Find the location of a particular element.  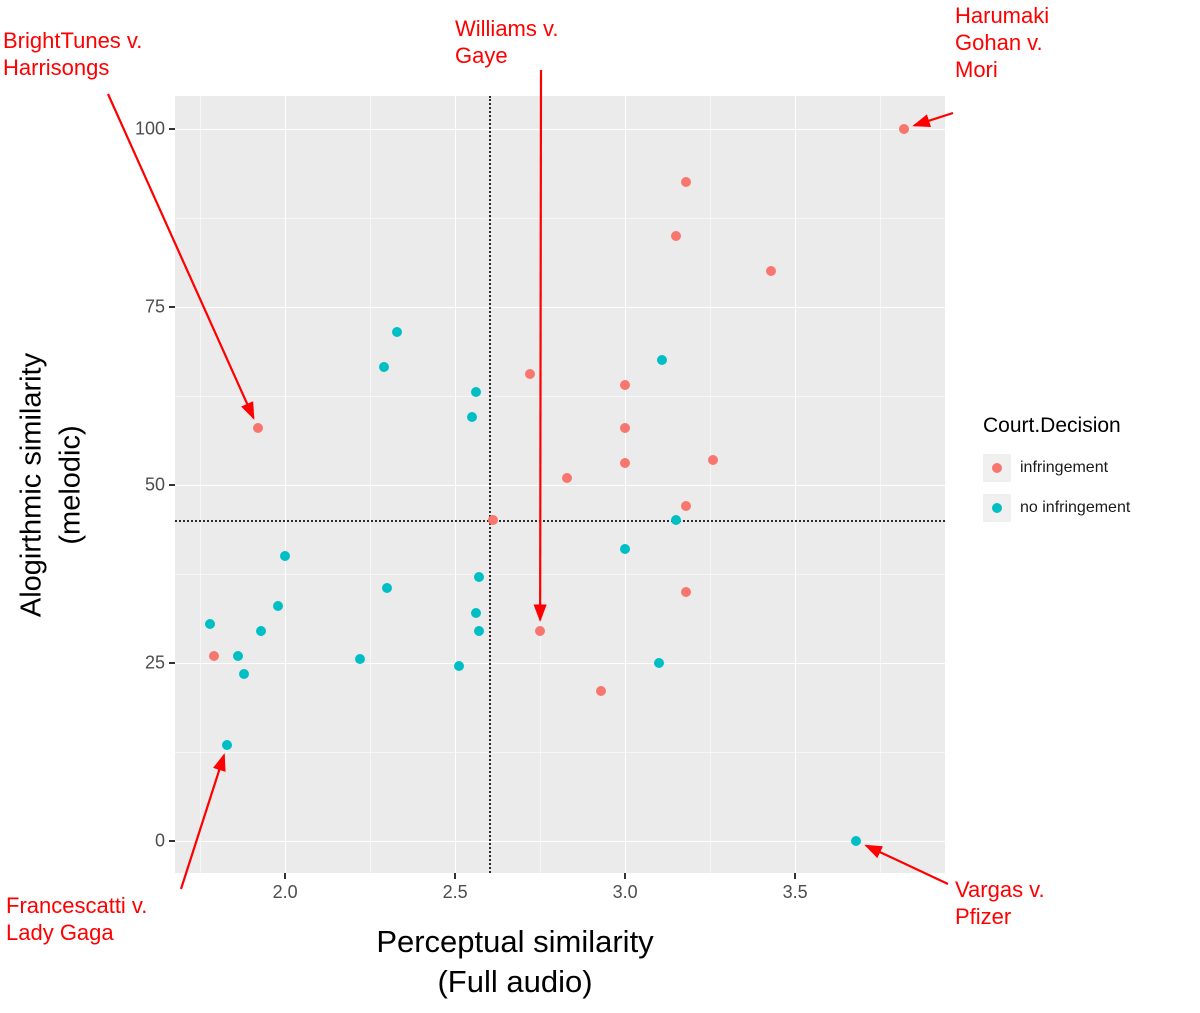

vertical-threshold-line is located at coordinates (490, 484).